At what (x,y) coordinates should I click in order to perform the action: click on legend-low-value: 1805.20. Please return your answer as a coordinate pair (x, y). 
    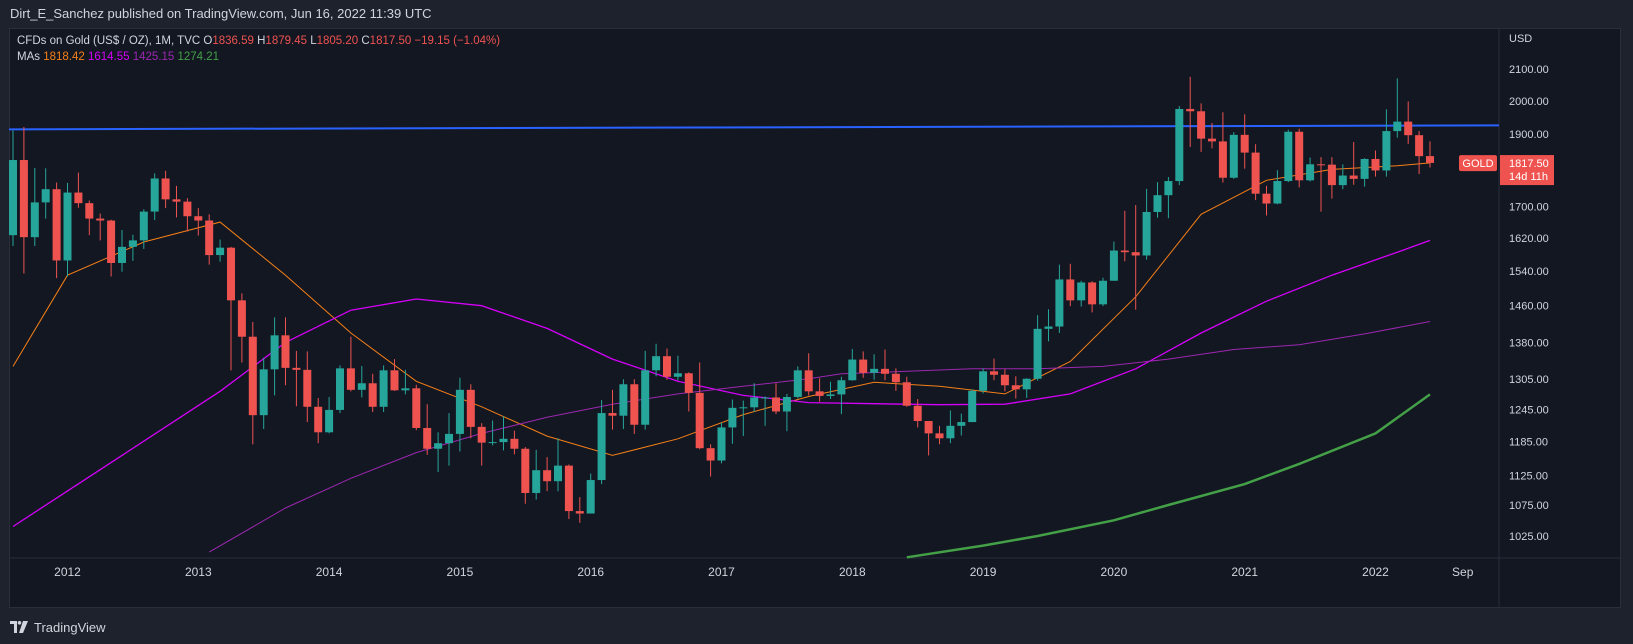
    Looking at the image, I should click on (339, 41).